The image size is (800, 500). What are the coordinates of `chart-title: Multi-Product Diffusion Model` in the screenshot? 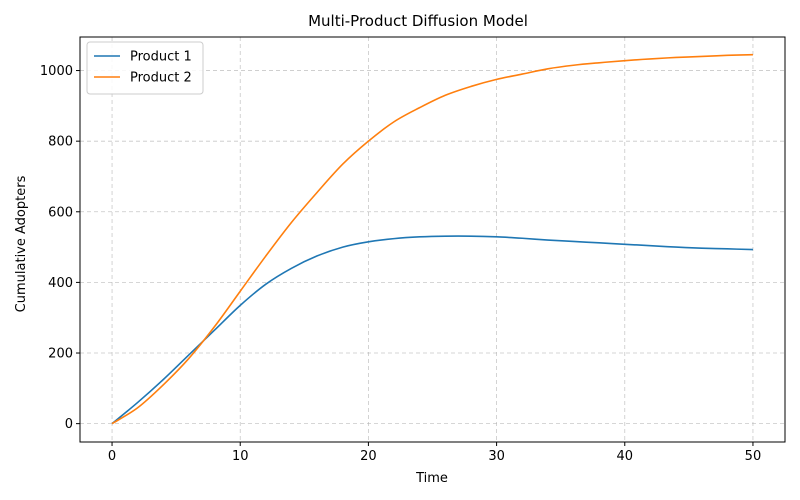 It's located at (418, 21).